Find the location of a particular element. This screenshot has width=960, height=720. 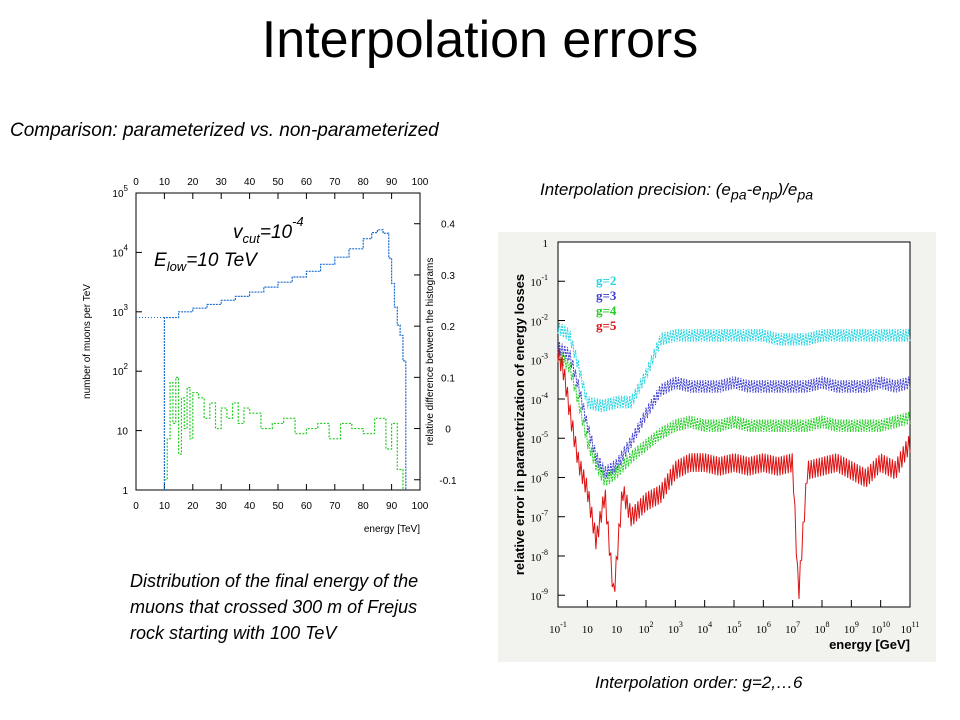

y-tick-label: 10⁻⁹ is located at coordinates (539, 595).